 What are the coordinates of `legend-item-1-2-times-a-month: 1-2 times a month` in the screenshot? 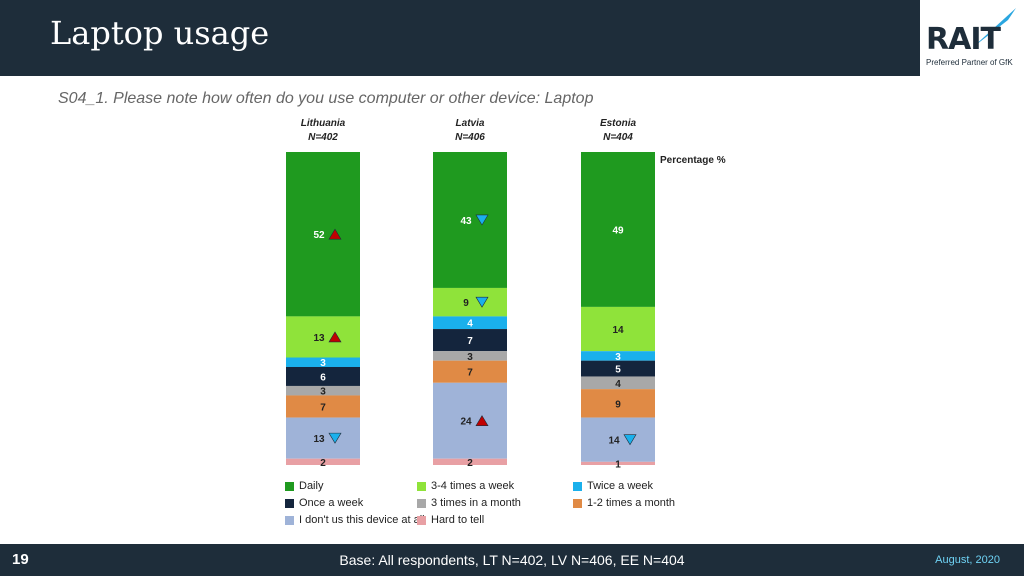 It's located at (624, 503).